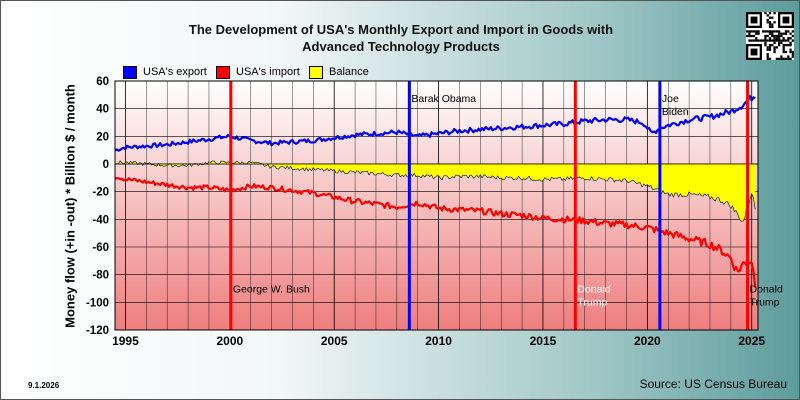  What do you see at coordinates (316, 72) in the screenshot?
I see `legend-swatch-balance` at bounding box center [316, 72].